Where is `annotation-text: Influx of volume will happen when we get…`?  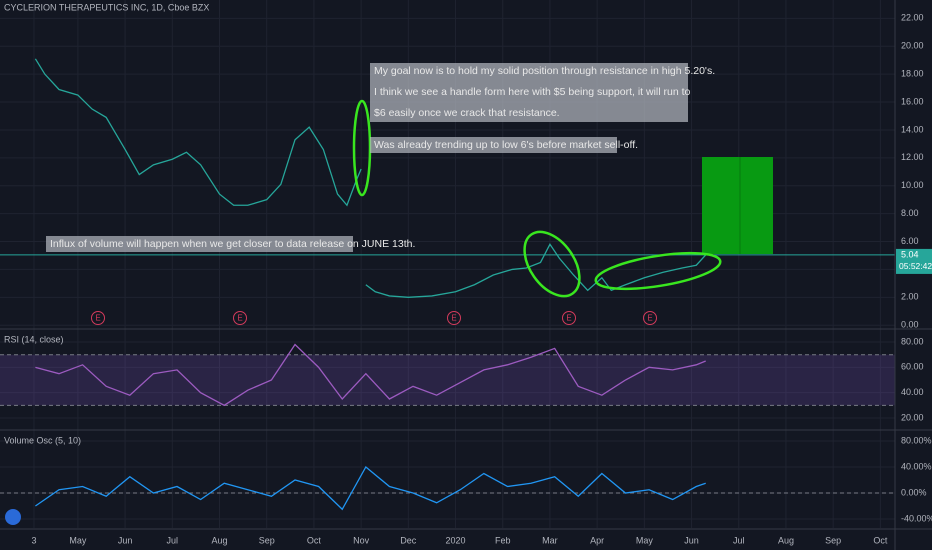
annotation-text: Influx of volume will happen when we get… is located at coordinates (232, 244).